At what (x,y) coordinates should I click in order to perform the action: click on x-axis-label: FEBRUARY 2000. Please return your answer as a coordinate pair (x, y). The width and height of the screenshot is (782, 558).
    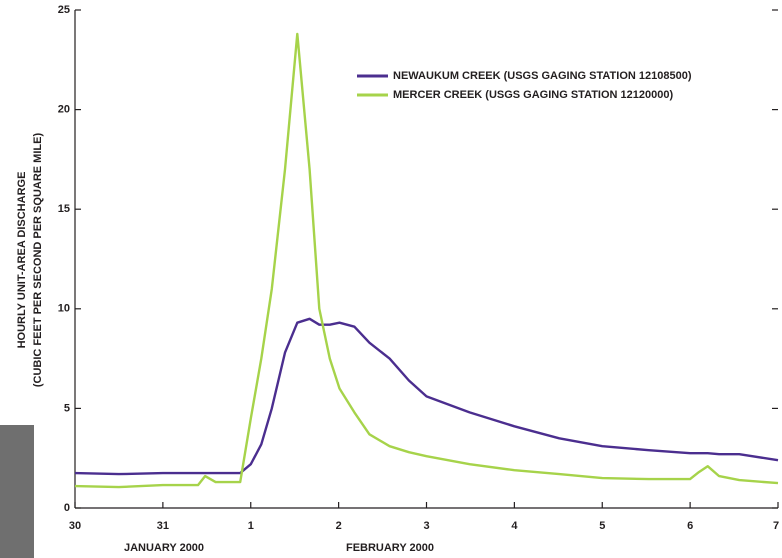
    Looking at the image, I should click on (390, 548).